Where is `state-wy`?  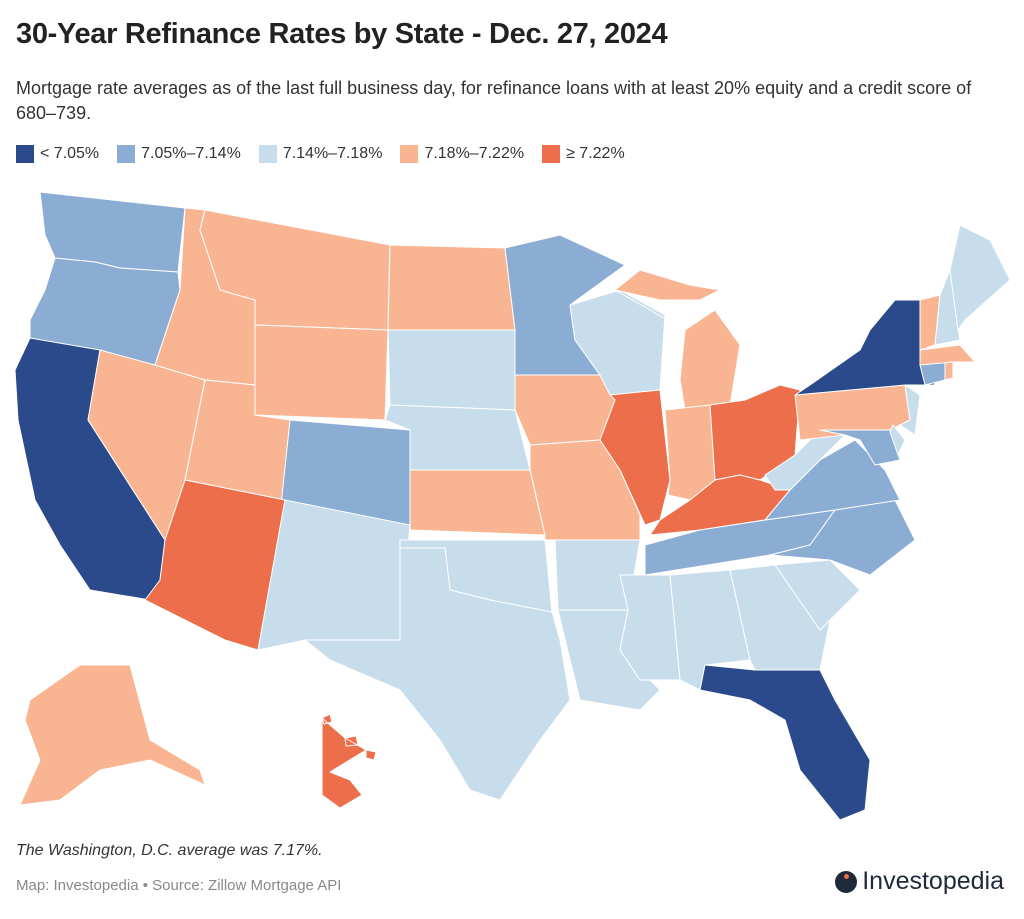
state-wy is located at coordinates (321, 372).